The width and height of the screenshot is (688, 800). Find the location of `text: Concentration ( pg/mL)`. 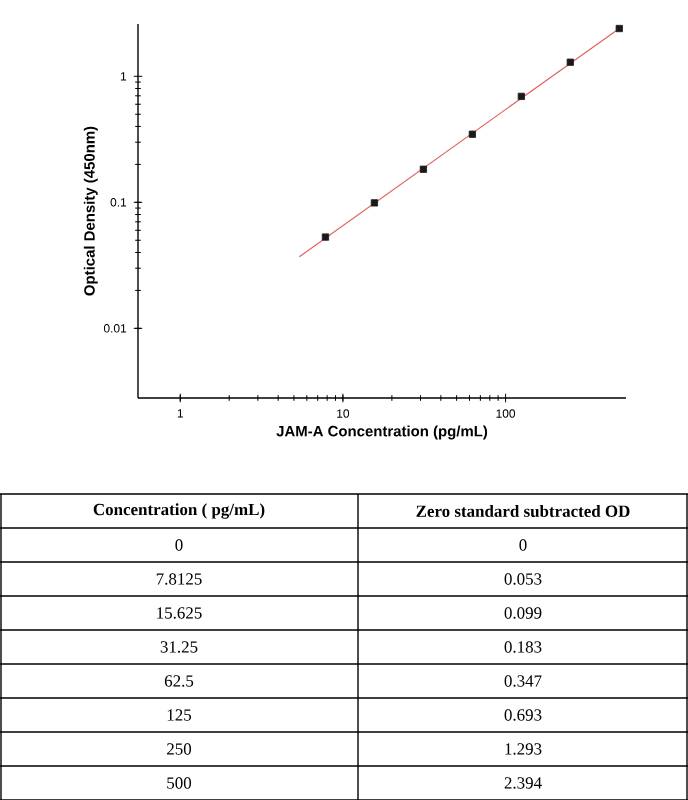

text: Concentration ( pg/mL) is located at coordinates (179, 511).